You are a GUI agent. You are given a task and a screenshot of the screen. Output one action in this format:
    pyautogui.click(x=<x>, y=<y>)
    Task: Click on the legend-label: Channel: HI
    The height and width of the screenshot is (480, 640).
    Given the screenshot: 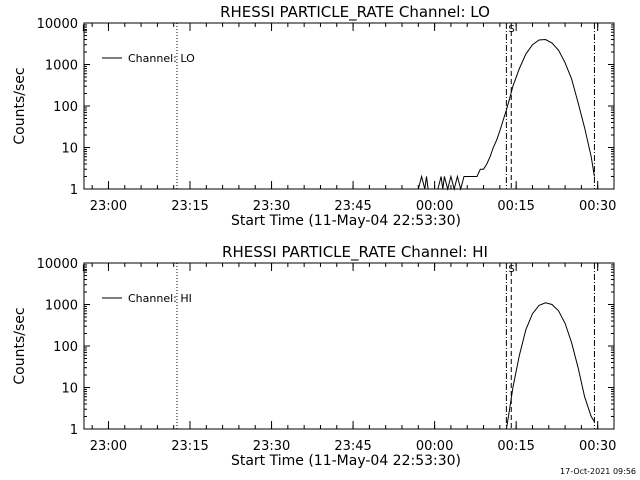 What is the action you would take?
    pyautogui.click(x=160, y=298)
    